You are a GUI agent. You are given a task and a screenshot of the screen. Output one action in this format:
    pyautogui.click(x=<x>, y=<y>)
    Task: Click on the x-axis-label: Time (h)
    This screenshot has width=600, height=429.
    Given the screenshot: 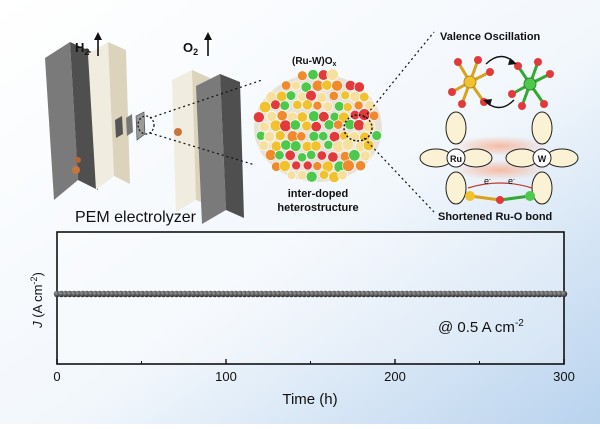 What is the action you would take?
    pyautogui.click(x=309, y=399)
    